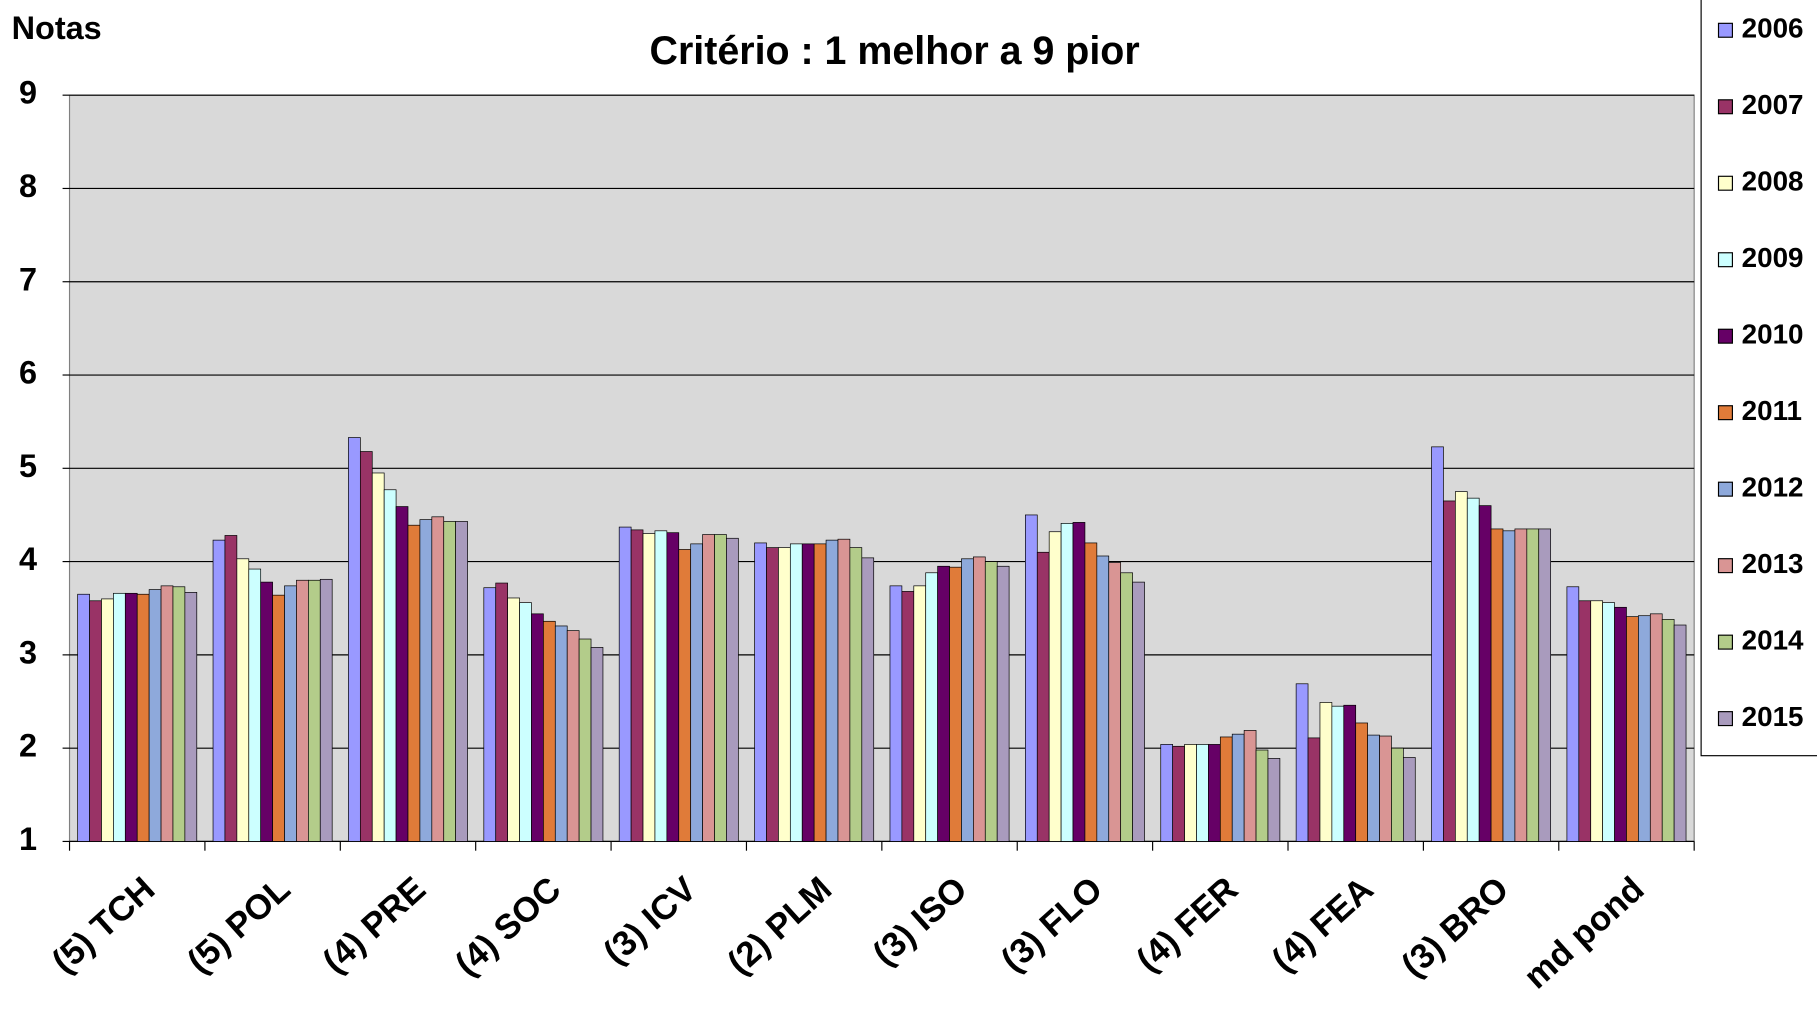 The height and width of the screenshot is (1027, 1817). I want to click on x-tick-label: (5) TCH, so click(103, 925).